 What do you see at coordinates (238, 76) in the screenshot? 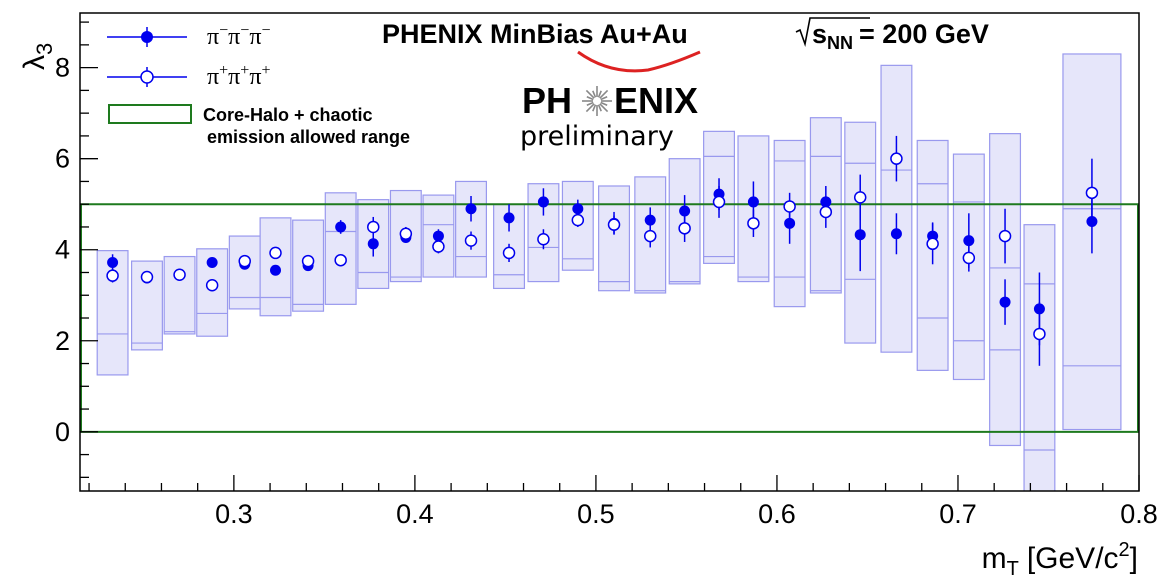
I see `legend-label-plus: π+π+π+` at bounding box center [238, 76].